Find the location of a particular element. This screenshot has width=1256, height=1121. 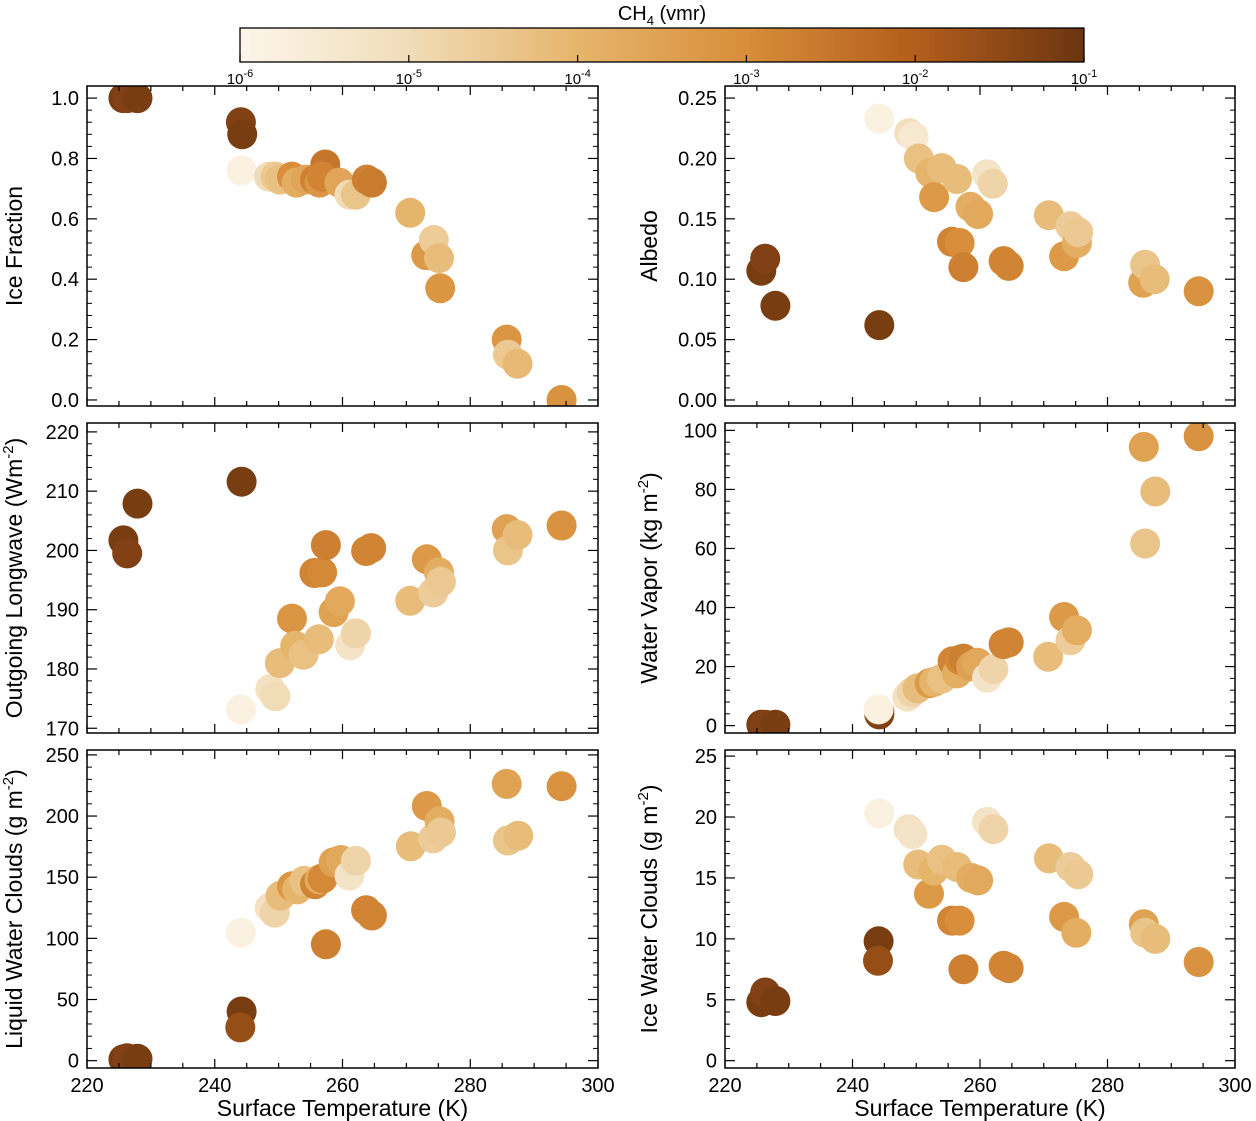

y-tick-label: 0 is located at coordinates (711, 727).